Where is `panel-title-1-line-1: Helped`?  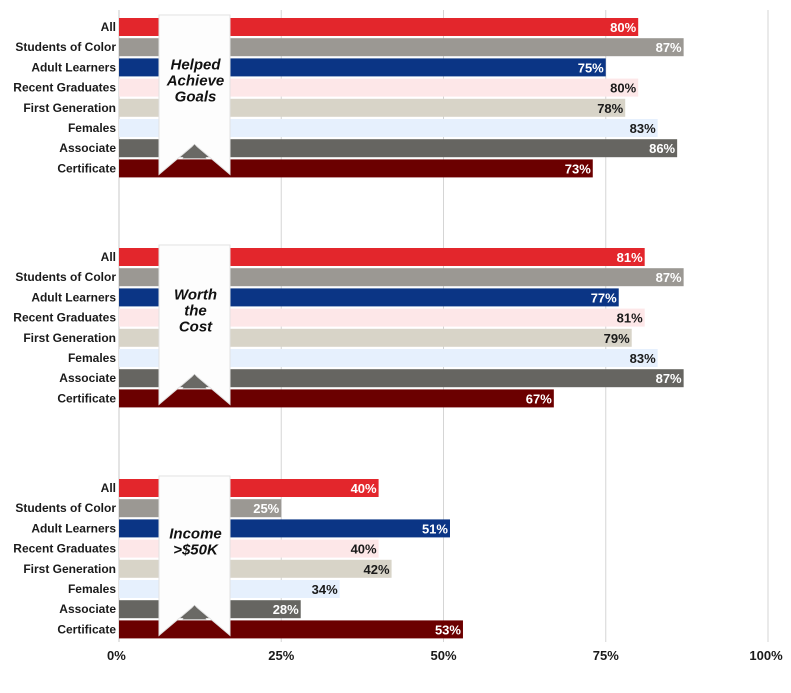 panel-title-1-line-1: Helped is located at coordinates (195, 65).